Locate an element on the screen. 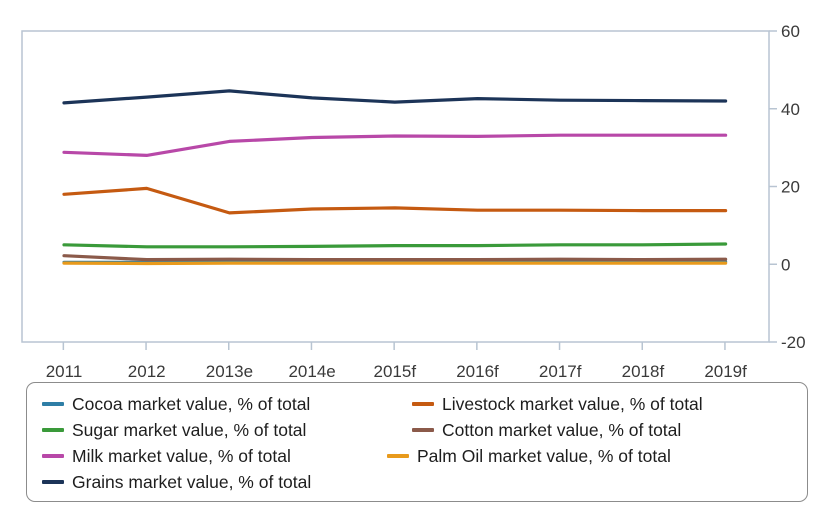 This screenshot has width=837, height=513. legend-entry-palm-oil: Palm Oil market value, % of total is located at coordinates (529, 456).